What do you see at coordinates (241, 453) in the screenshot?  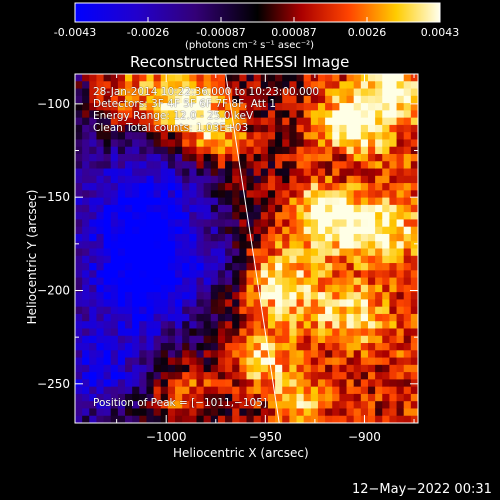 I see `x-axis-label: Heliocentric X (arcsec)` at bounding box center [241, 453].